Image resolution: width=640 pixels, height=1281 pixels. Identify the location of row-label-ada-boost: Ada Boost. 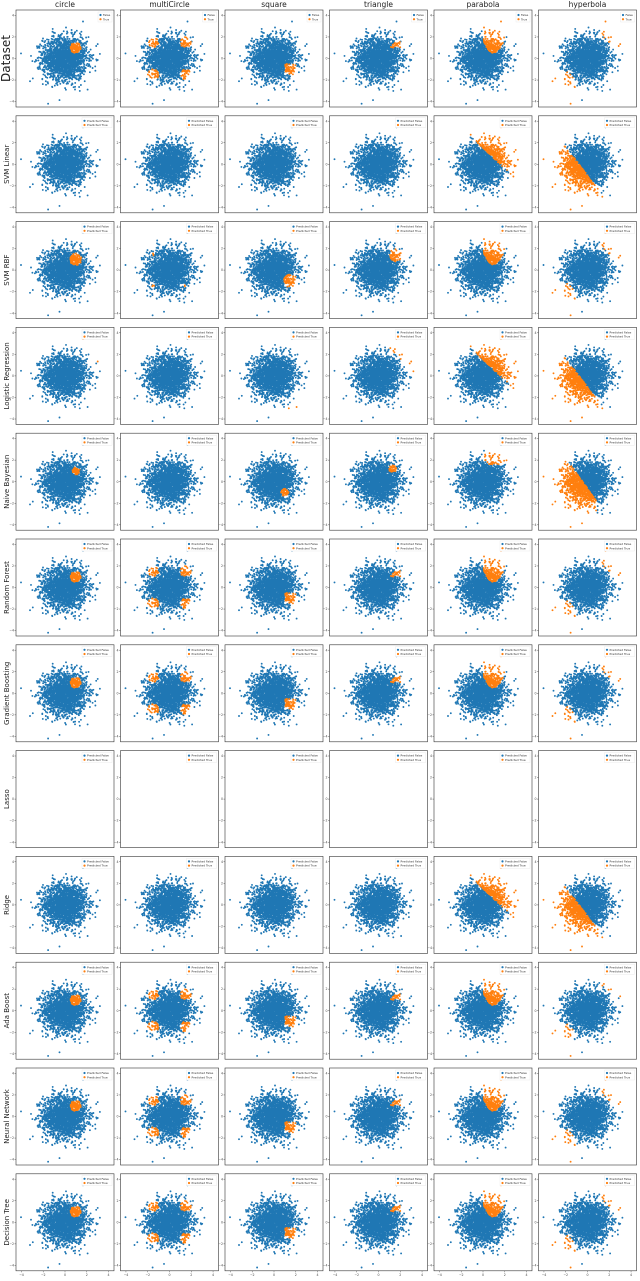
(7, 1011).